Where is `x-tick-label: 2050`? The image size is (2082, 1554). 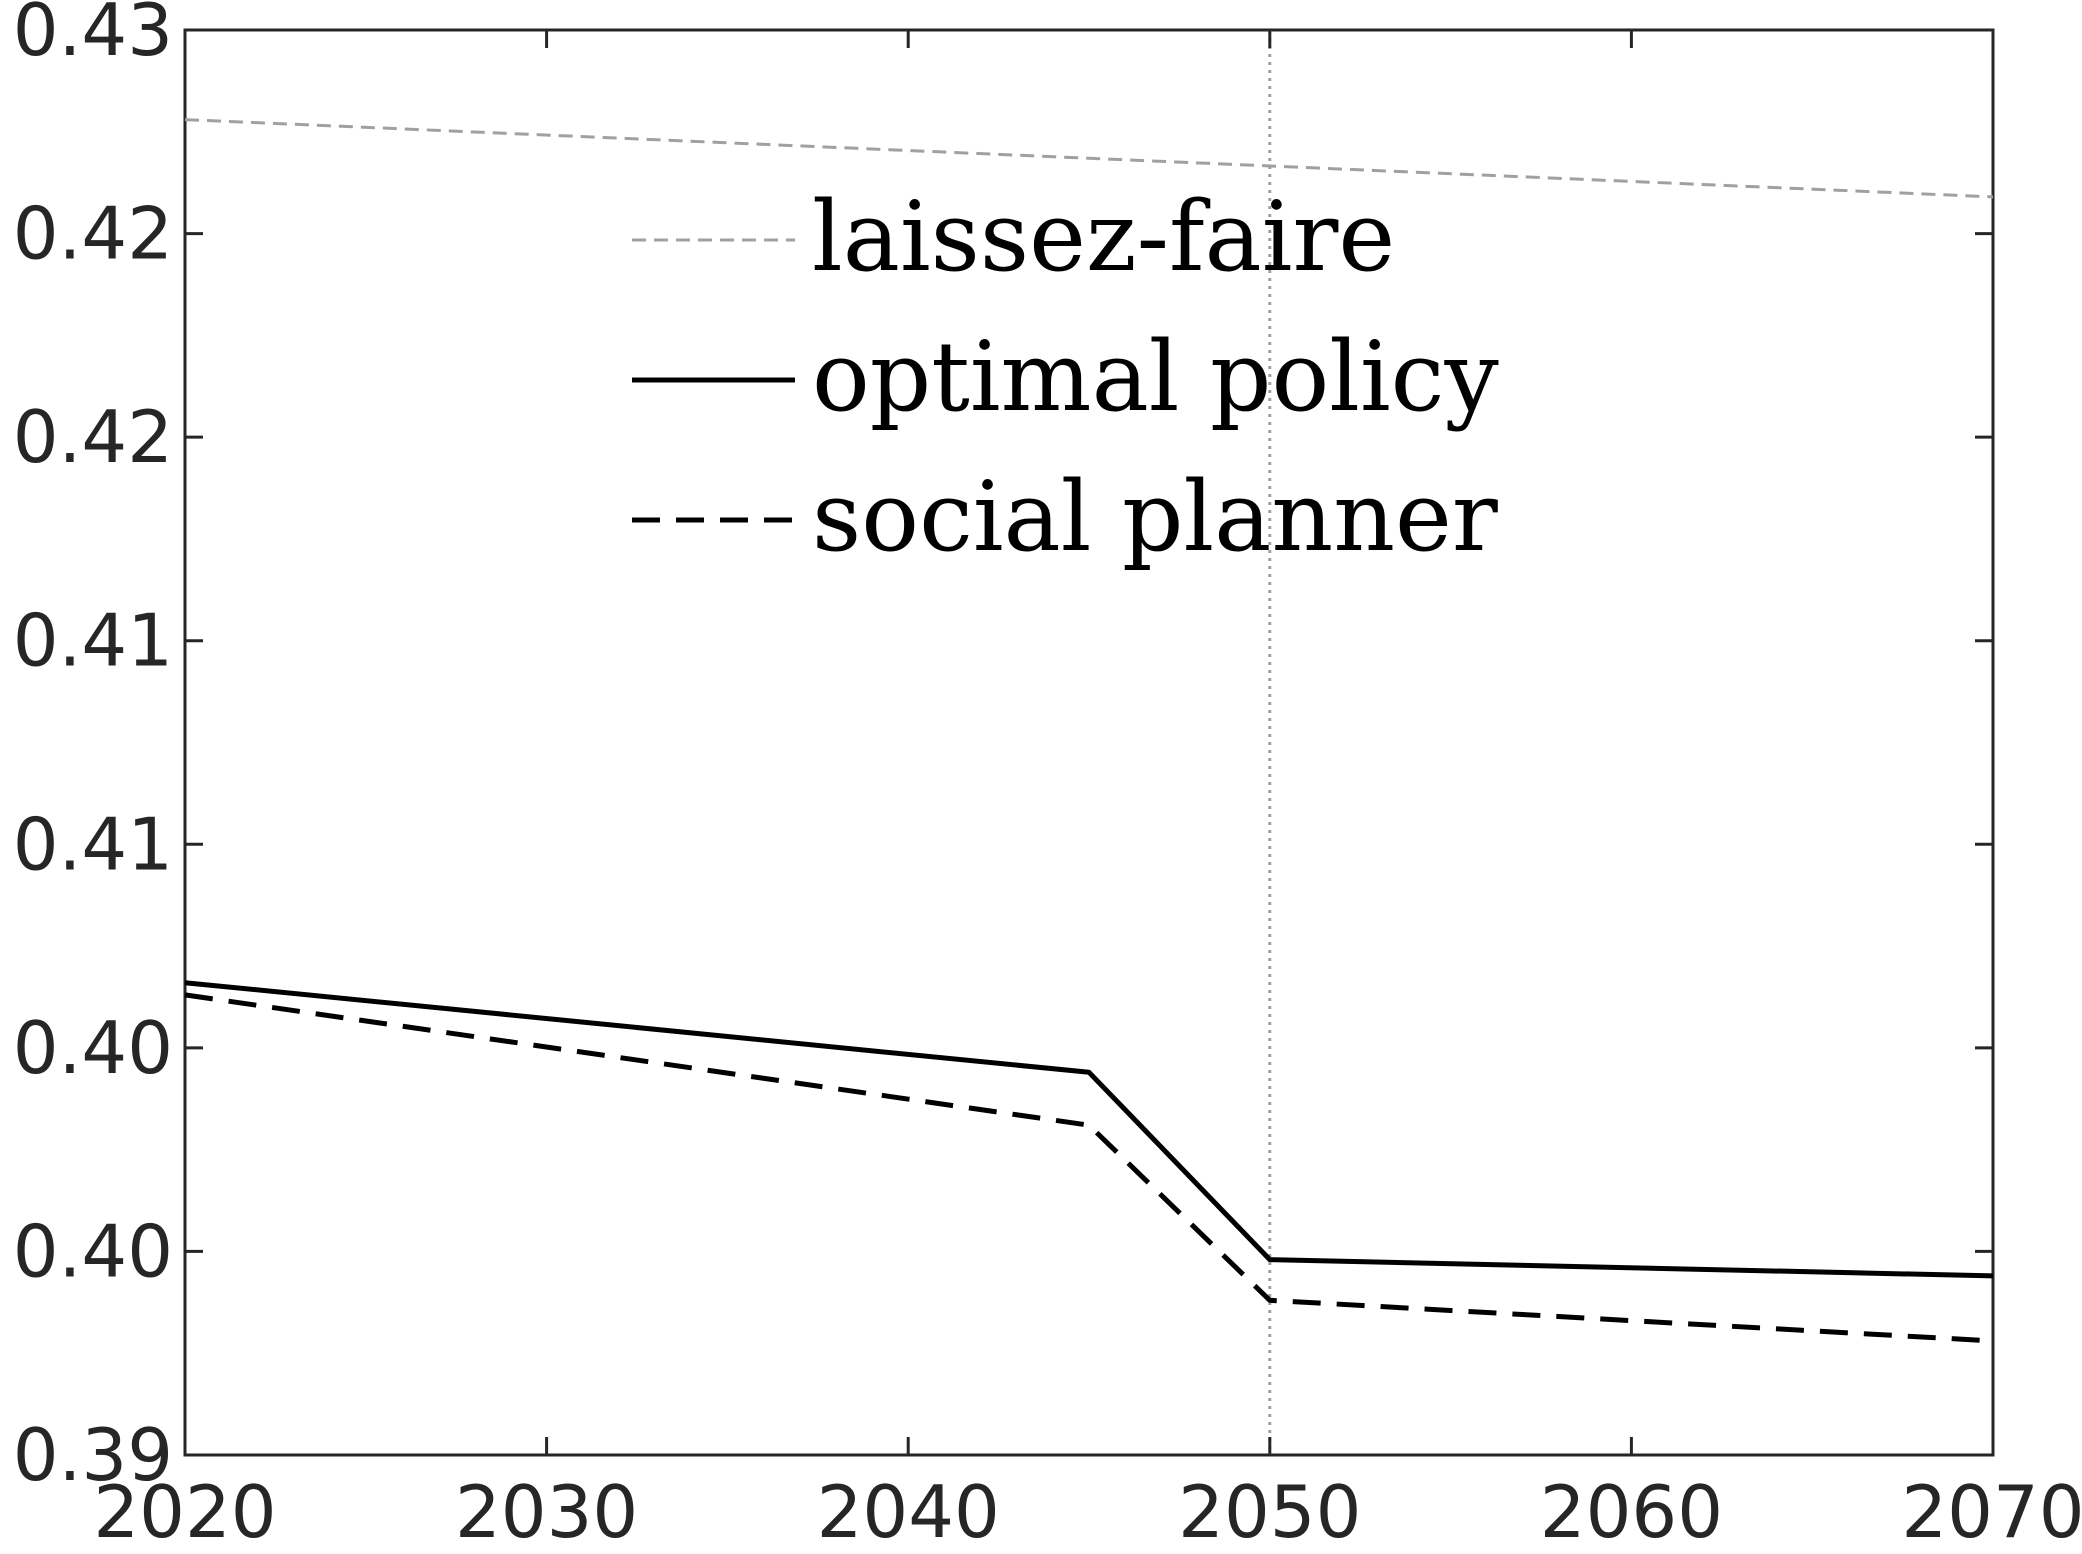
x-tick-label: 2050 is located at coordinates (1269, 1512).